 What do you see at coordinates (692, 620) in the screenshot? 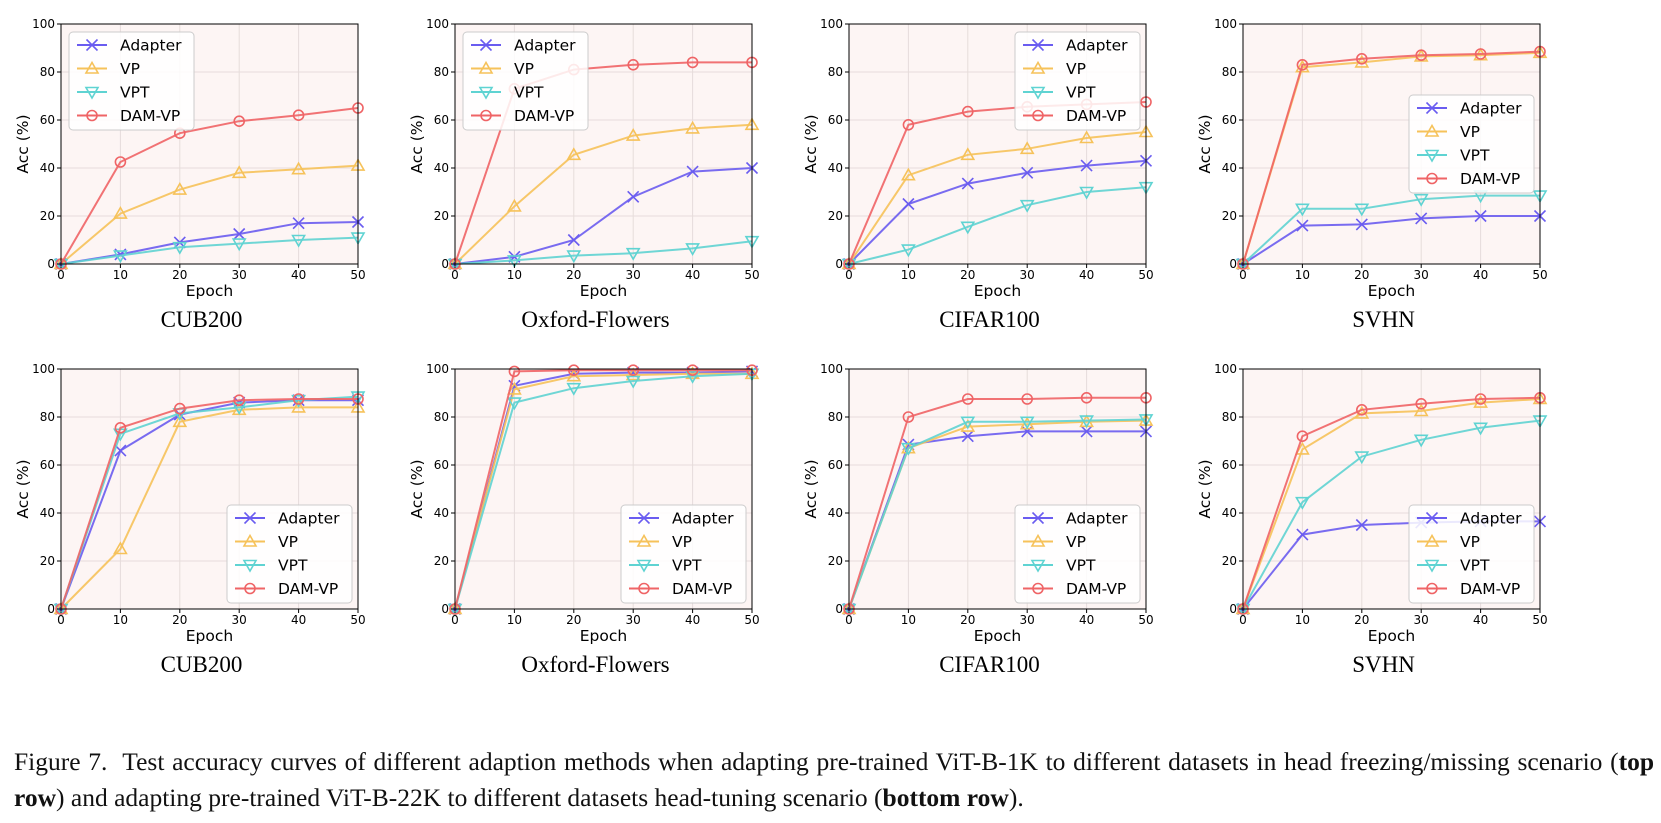
I see `x-tick-label: 40` at bounding box center [692, 620].